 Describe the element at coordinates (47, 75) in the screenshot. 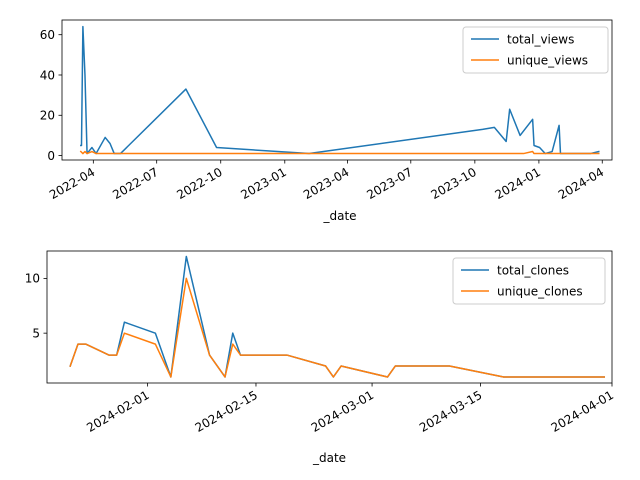

I see `y-tick-label: 40` at that location.